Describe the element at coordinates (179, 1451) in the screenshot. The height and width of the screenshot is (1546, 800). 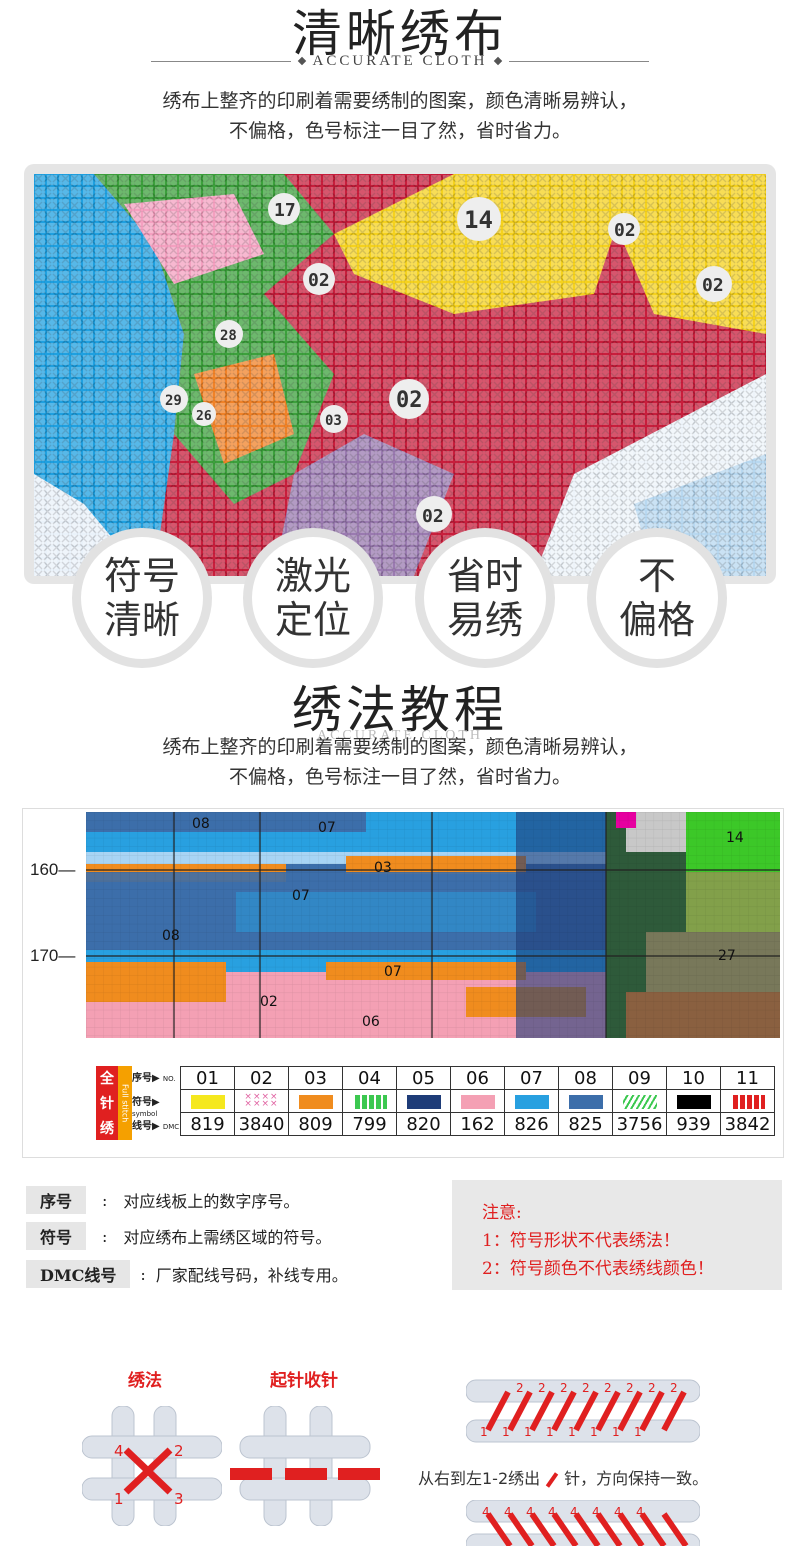
I see `cross-number: 2` at that location.